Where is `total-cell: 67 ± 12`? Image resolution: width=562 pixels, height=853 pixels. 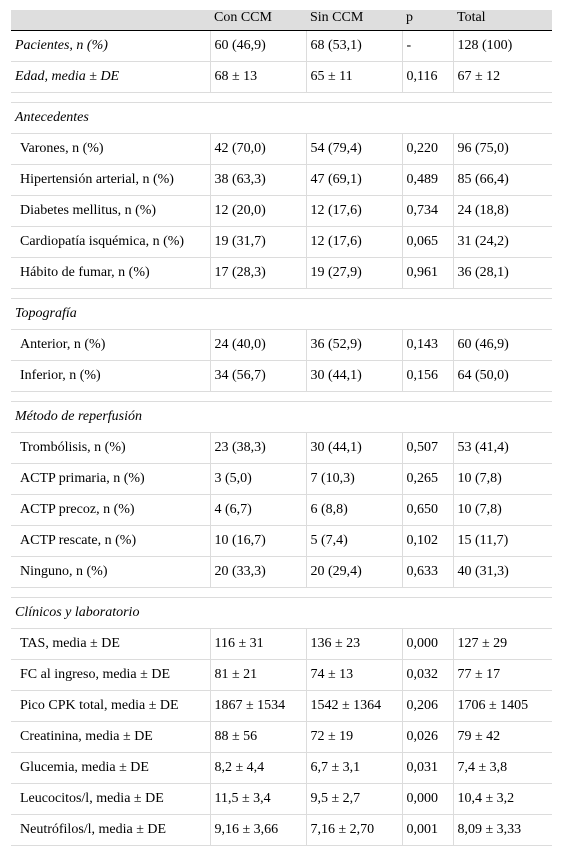 total-cell: 67 ± 12 is located at coordinates (502, 77).